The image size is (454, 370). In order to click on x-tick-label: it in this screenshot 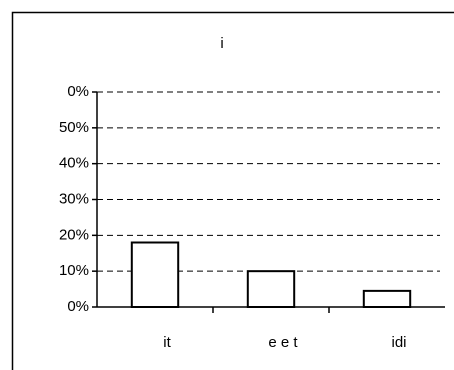, I will do `click(167, 342)`.